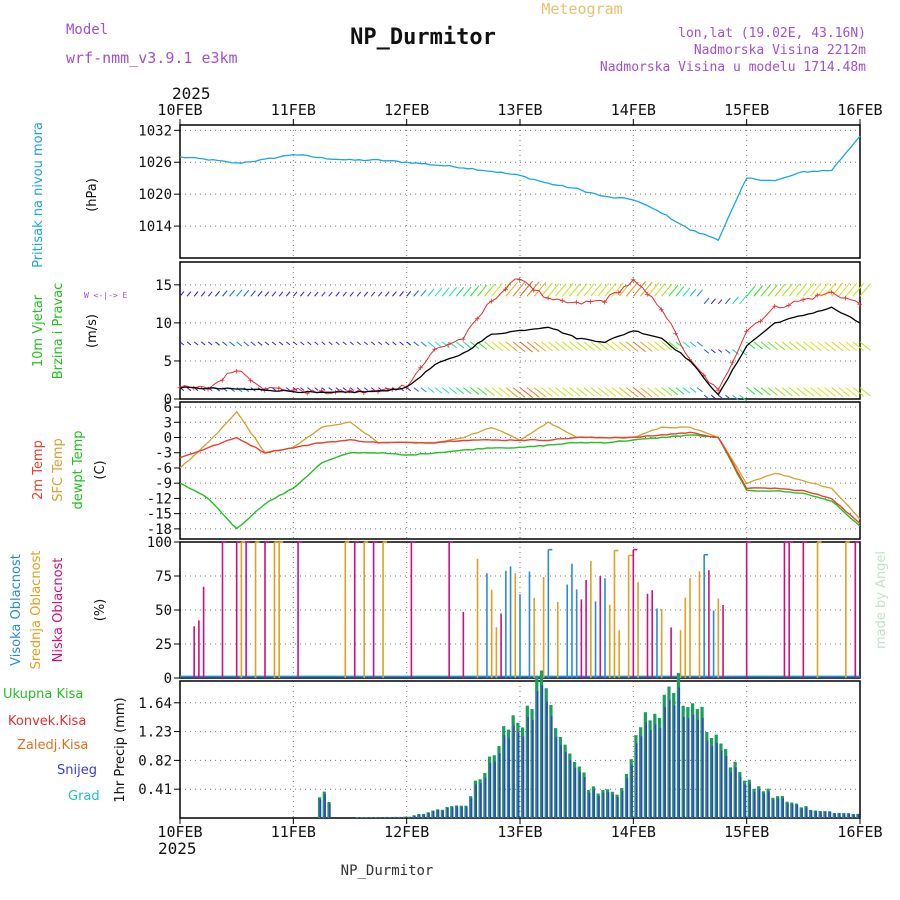 Image resolution: width=900 pixels, height=900 pixels. What do you see at coordinates (65, 195) in the screenshot?
I see `pressure-panel: Pritisak na nivou mora (hPa)` at bounding box center [65, 195].